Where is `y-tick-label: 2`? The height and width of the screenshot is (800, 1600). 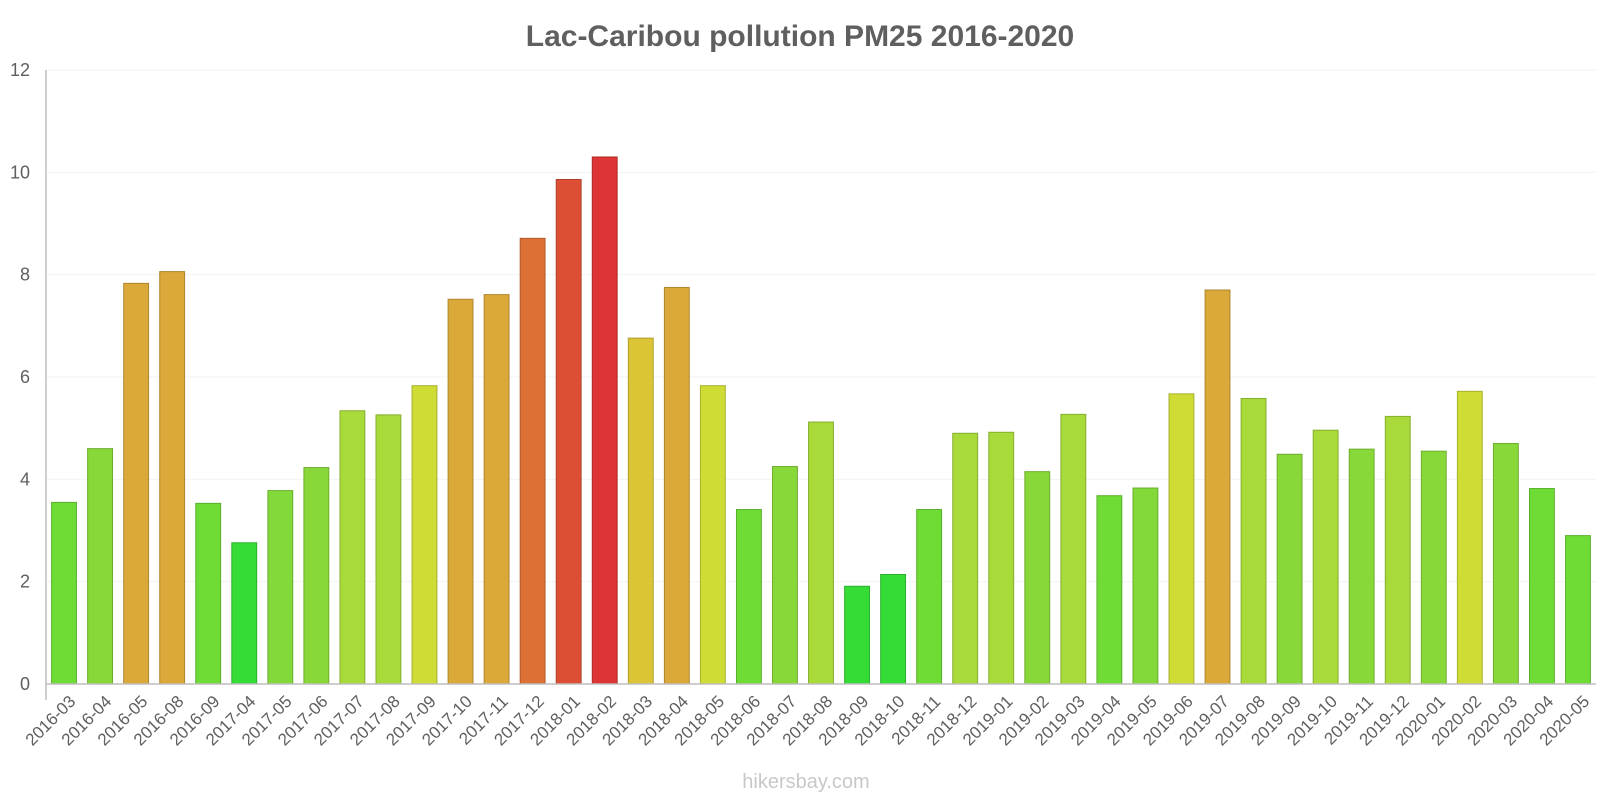 y-tick-label: 2 is located at coordinates (25, 582).